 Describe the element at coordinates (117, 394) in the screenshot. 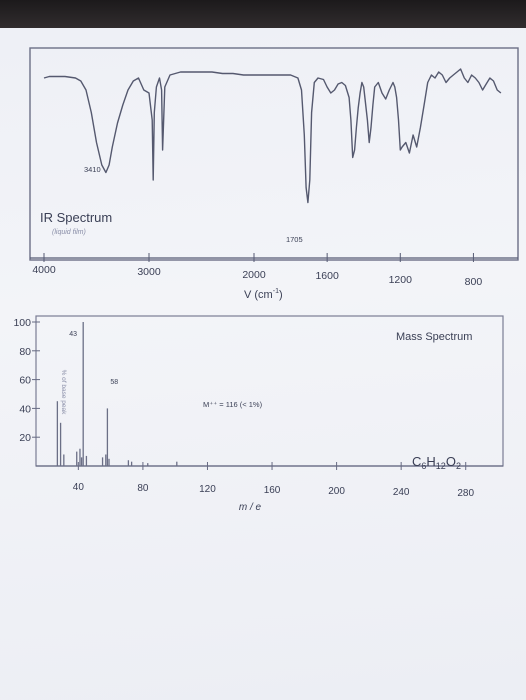

I see `ms-peaks` at that location.